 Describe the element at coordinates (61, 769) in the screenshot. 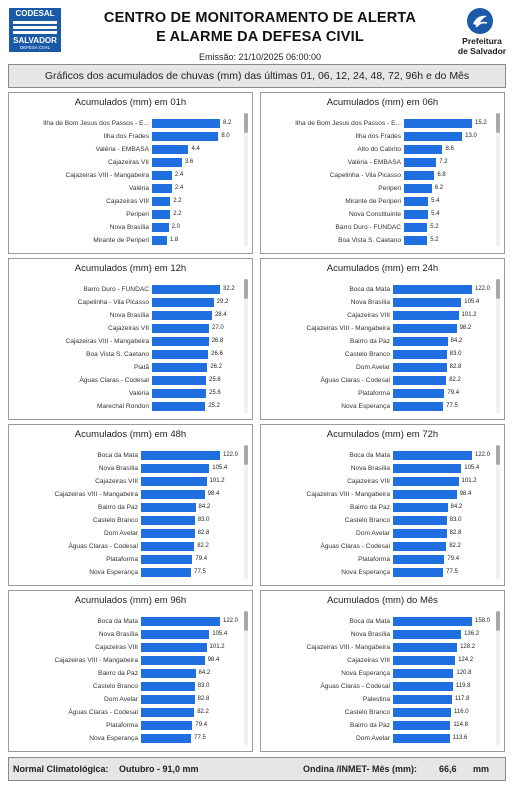

I see `normal-climatologica-label: Normal Climatológica:` at that location.